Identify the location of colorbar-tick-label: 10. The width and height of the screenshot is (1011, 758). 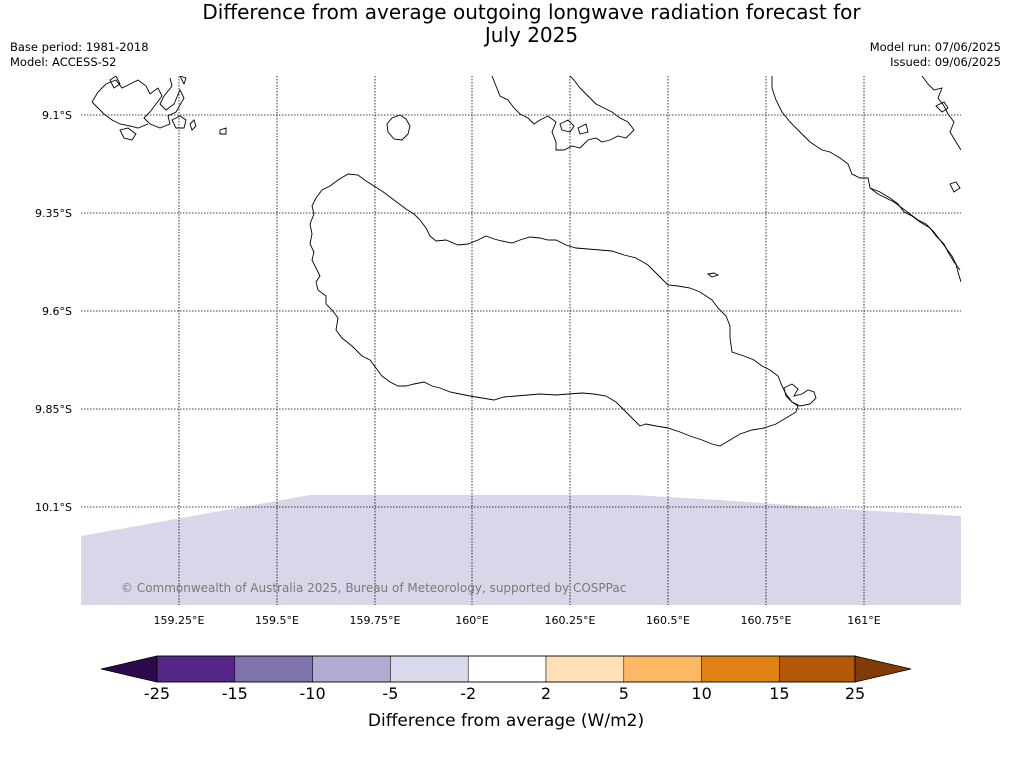
(701, 693).